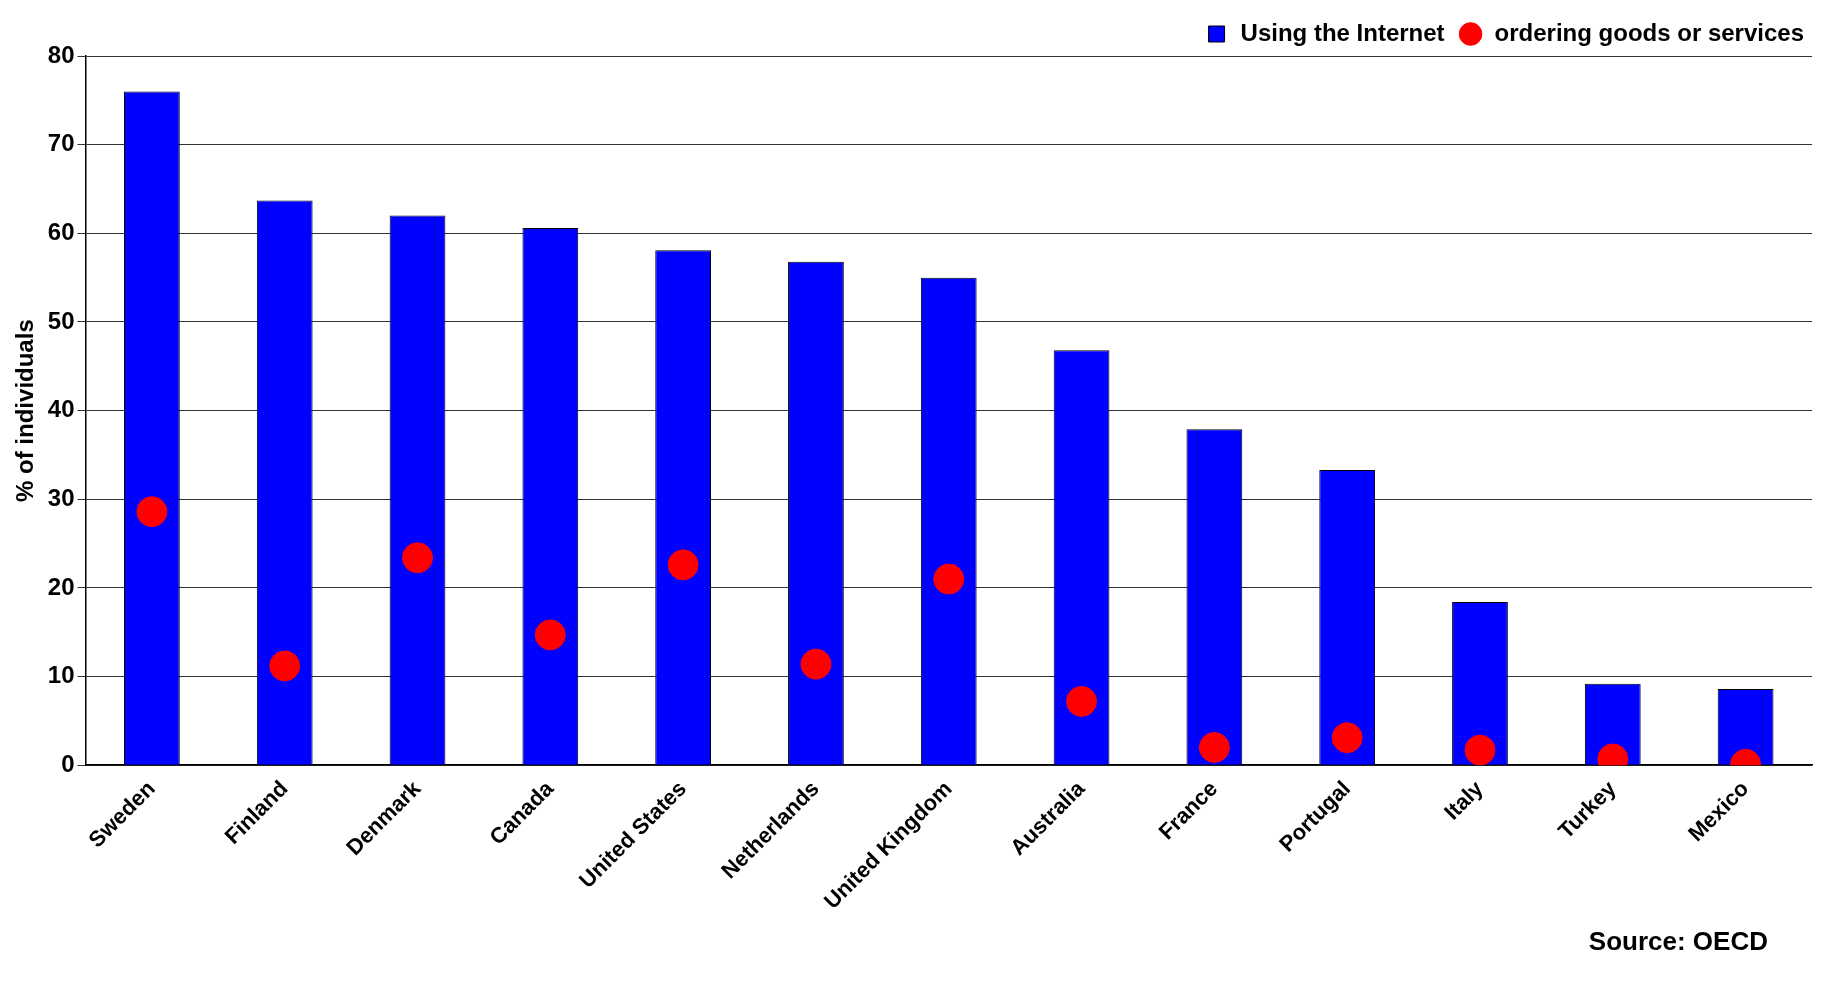  Describe the element at coordinates (25, 410) in the screenshot. I see `y-axis-title: % of individuals` at that location.